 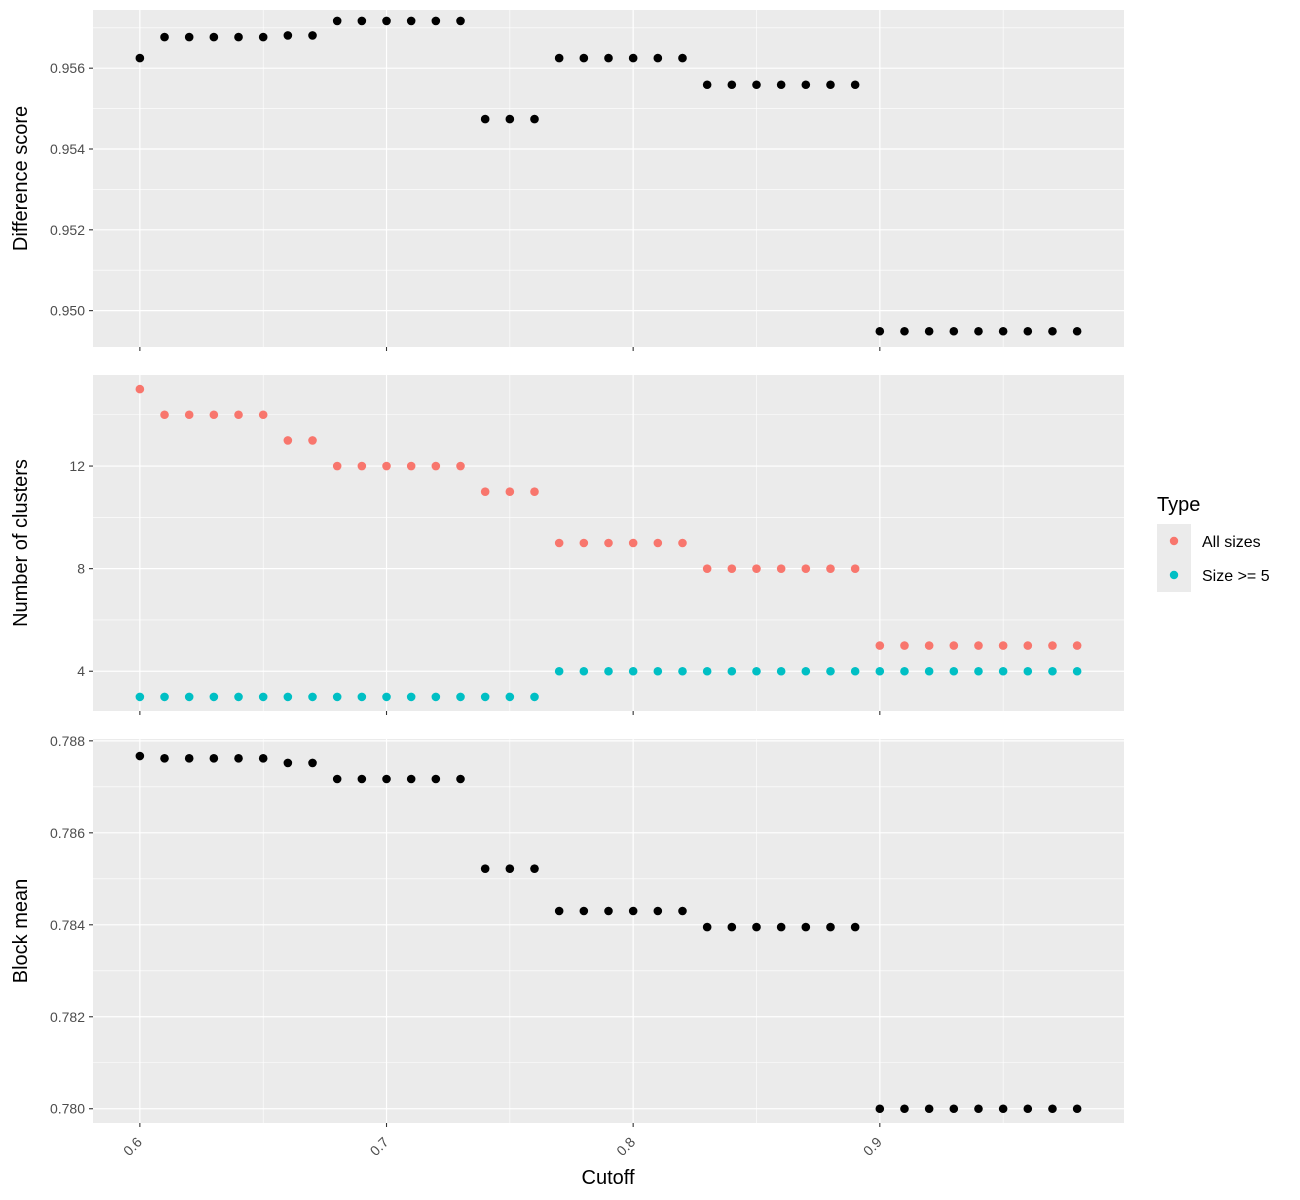 I want to click on y-tick-label: 0.788, so click(x=67, y=741).